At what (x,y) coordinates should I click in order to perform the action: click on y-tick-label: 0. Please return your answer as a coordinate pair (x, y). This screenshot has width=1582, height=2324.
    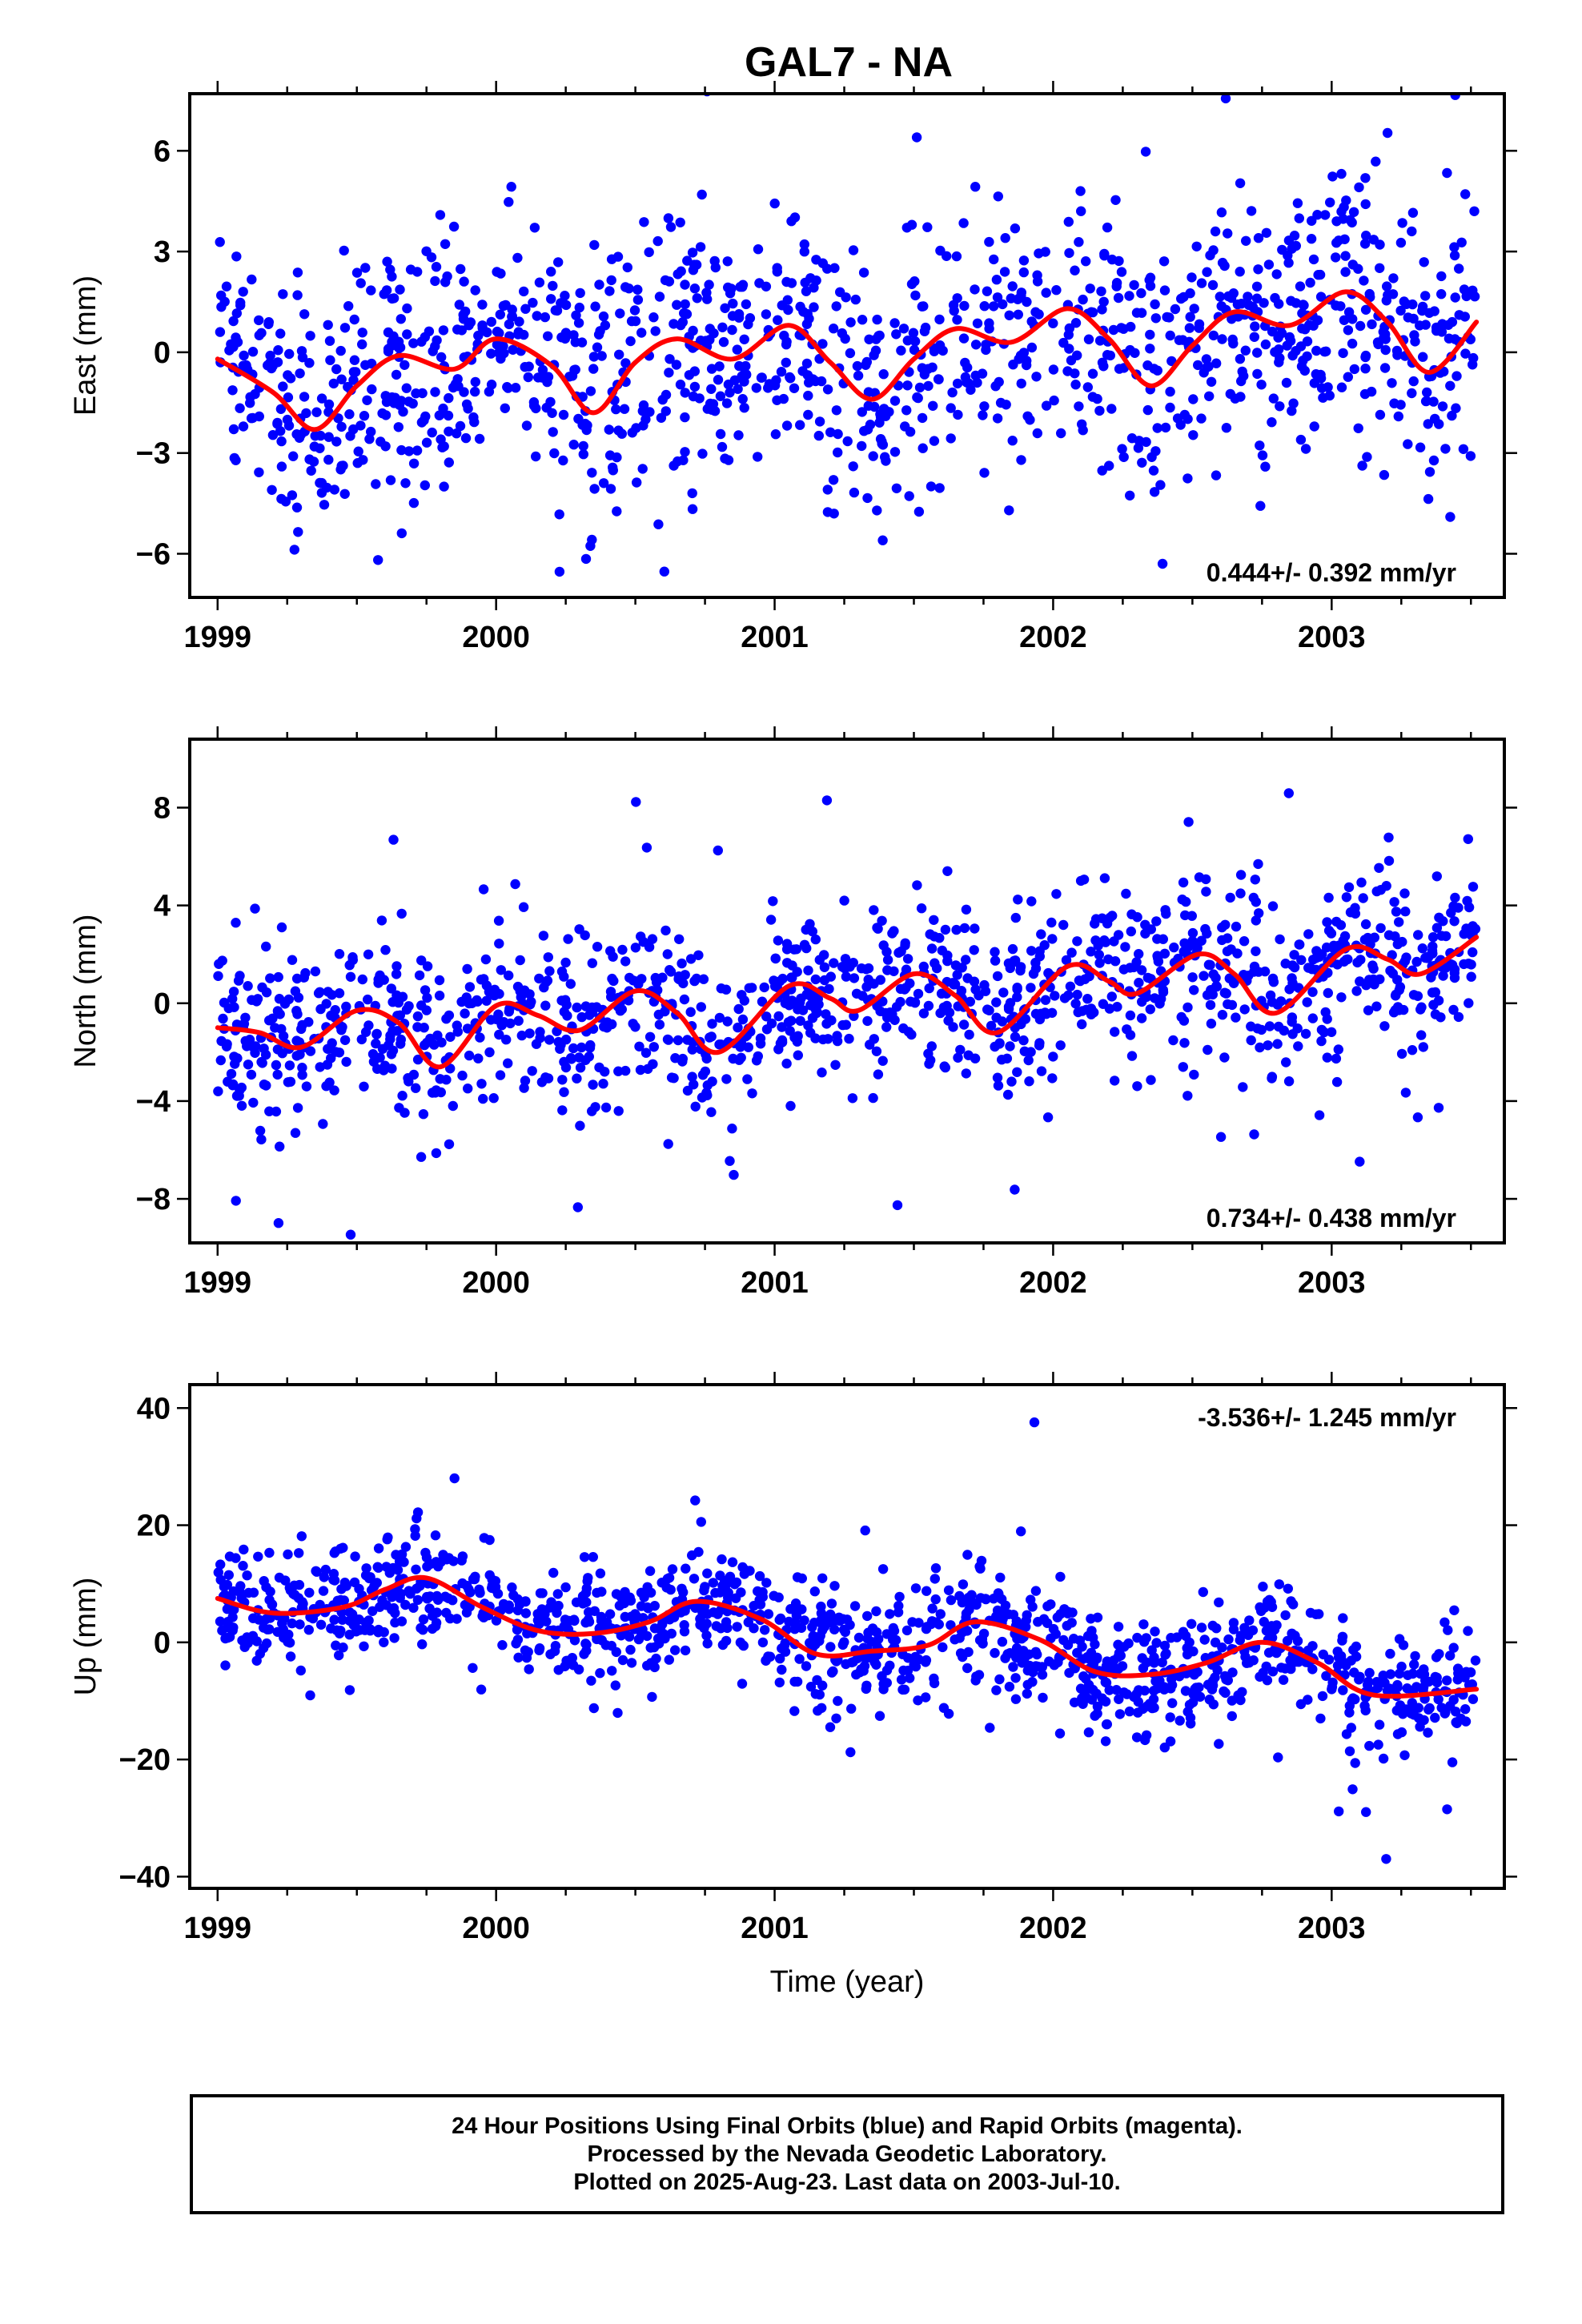
    Looking at the image, I should click on (162, 1004).